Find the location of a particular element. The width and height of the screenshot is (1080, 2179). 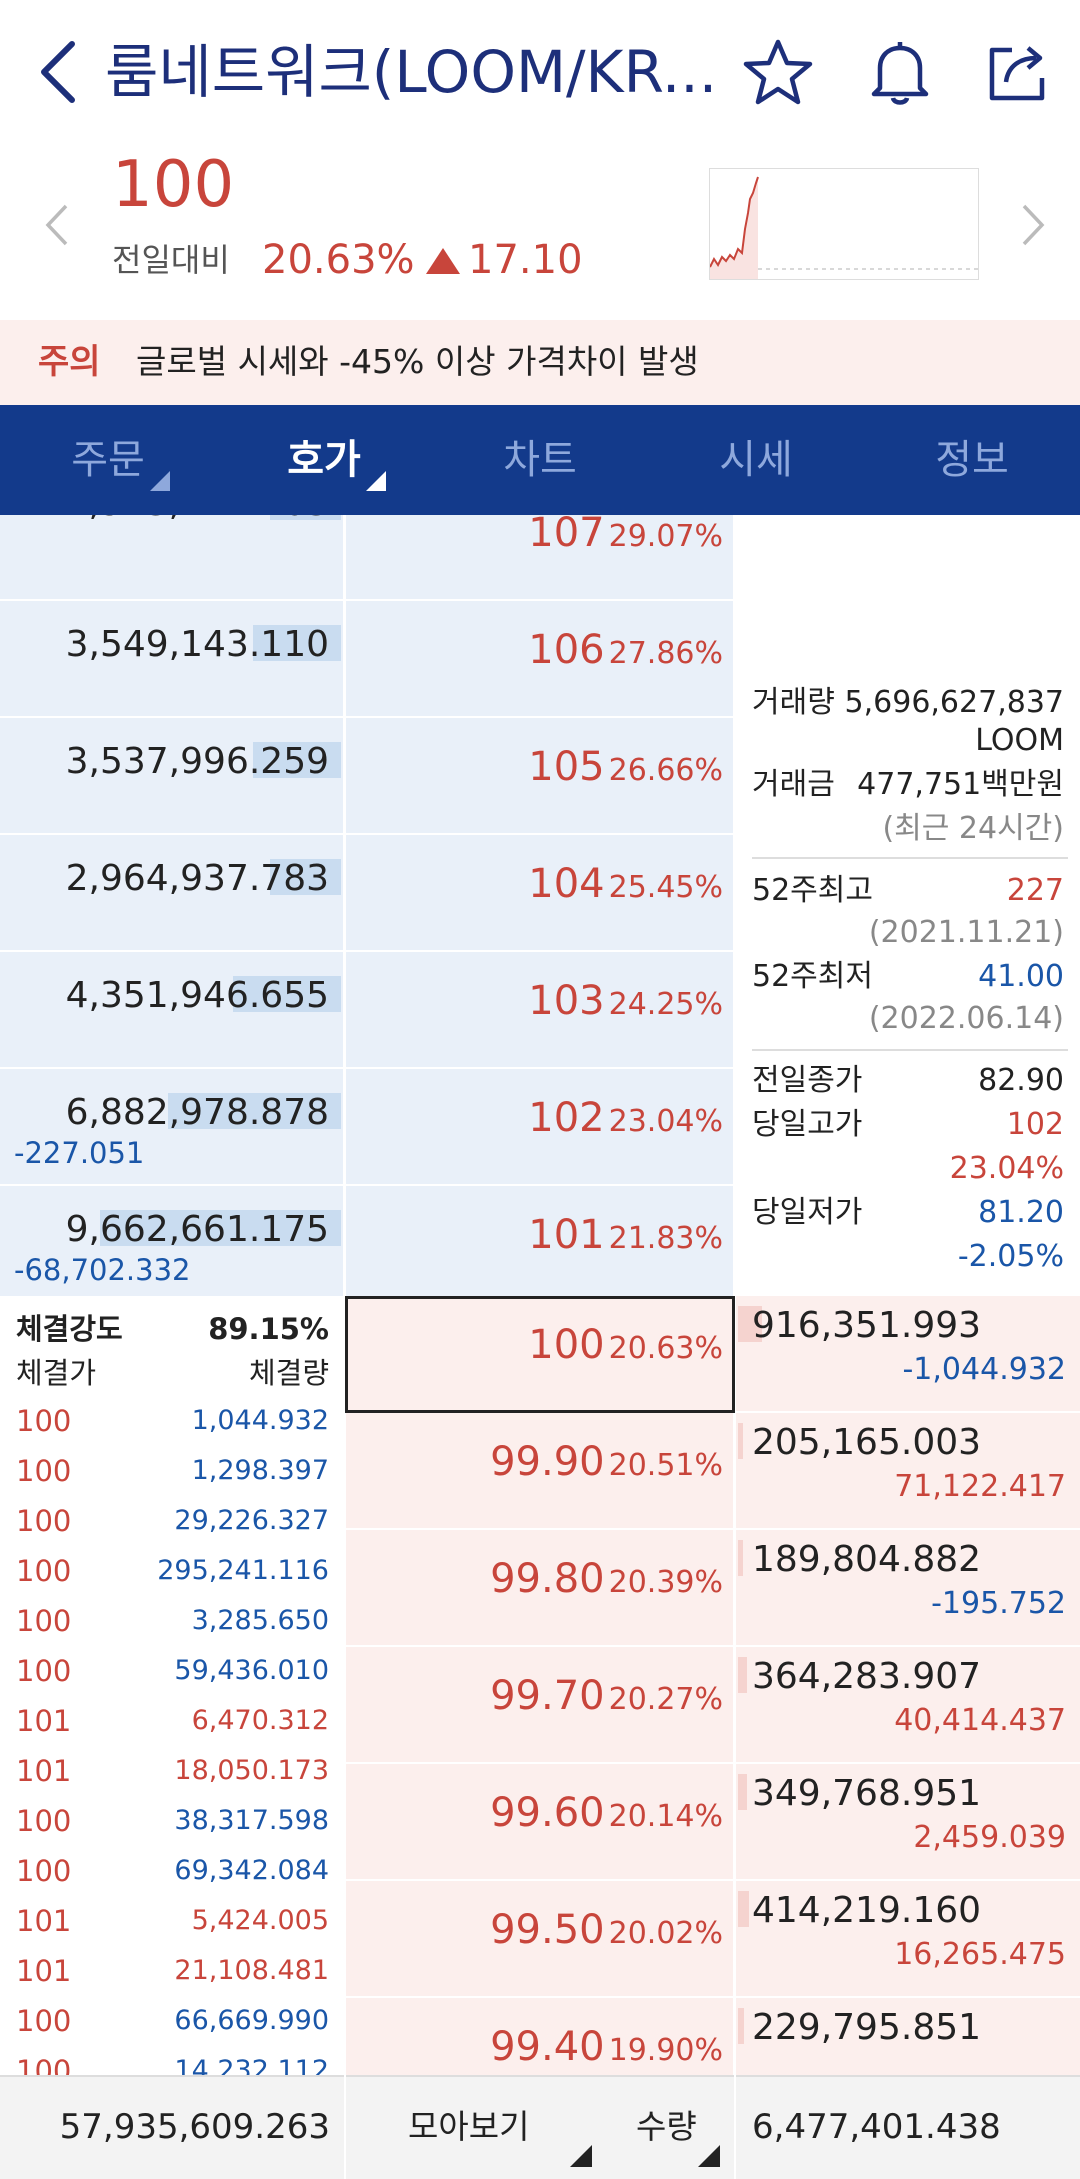

change-value: 17.10 is located at coordinates (525, 260).